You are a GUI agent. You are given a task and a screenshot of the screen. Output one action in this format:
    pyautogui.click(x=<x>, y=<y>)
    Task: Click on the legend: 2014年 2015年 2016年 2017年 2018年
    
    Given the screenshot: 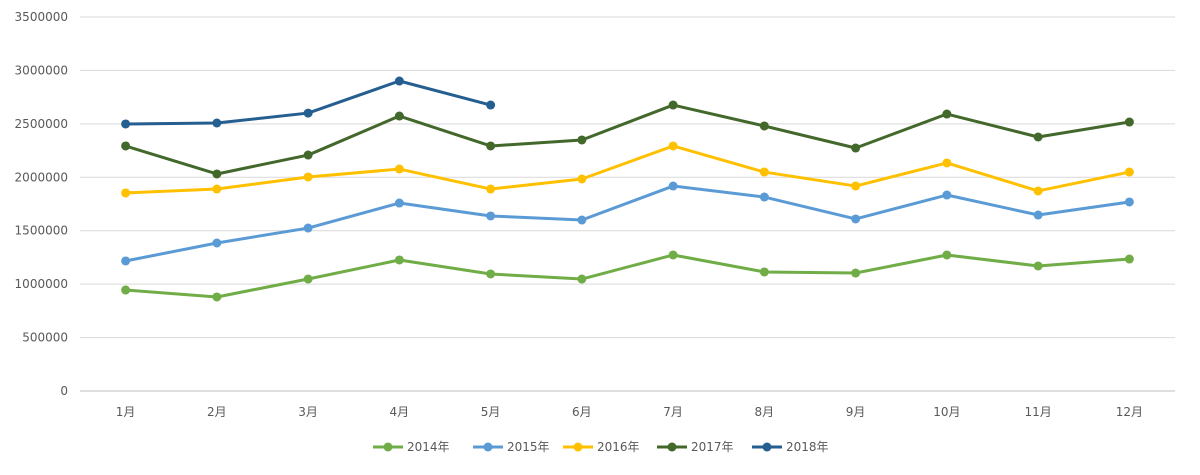 What is the action you would take?
    pyautogui.click(x=601, y=447)
    